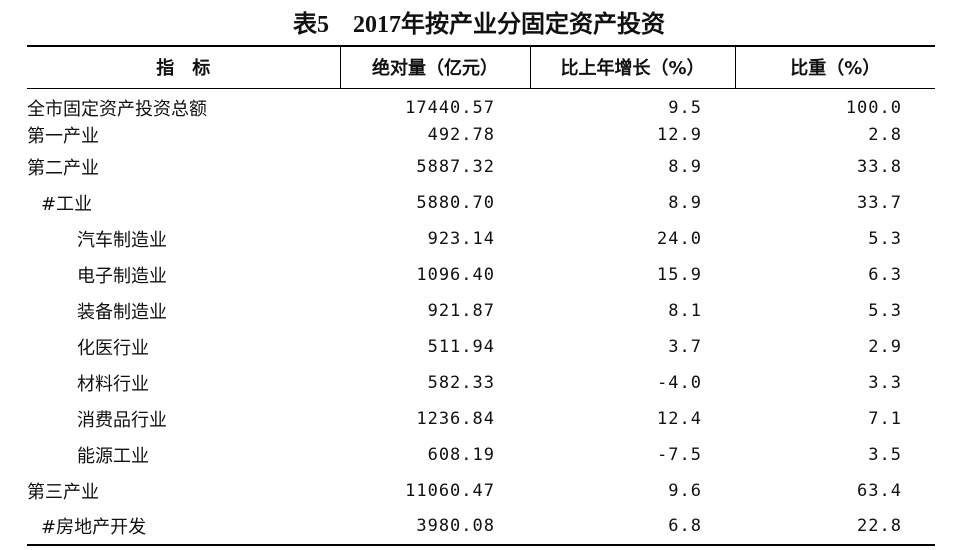  What do you see at coordinates (450, 490) in the screenshot?
I see `value-cell: 11060.47` at bounding box center [450, 490].